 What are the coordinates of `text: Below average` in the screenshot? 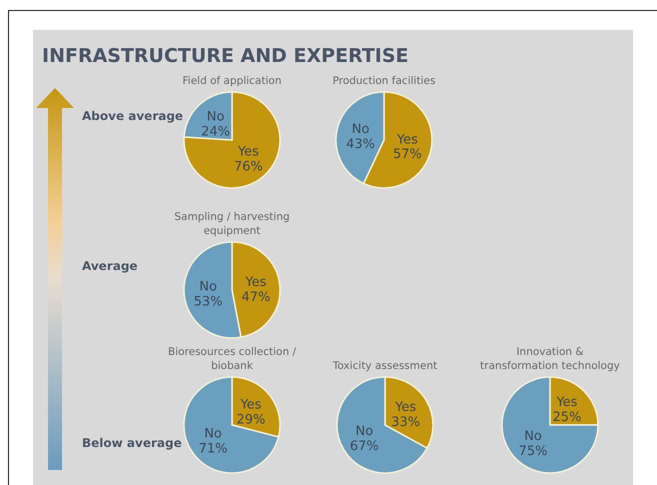 It's located at (132, 443).